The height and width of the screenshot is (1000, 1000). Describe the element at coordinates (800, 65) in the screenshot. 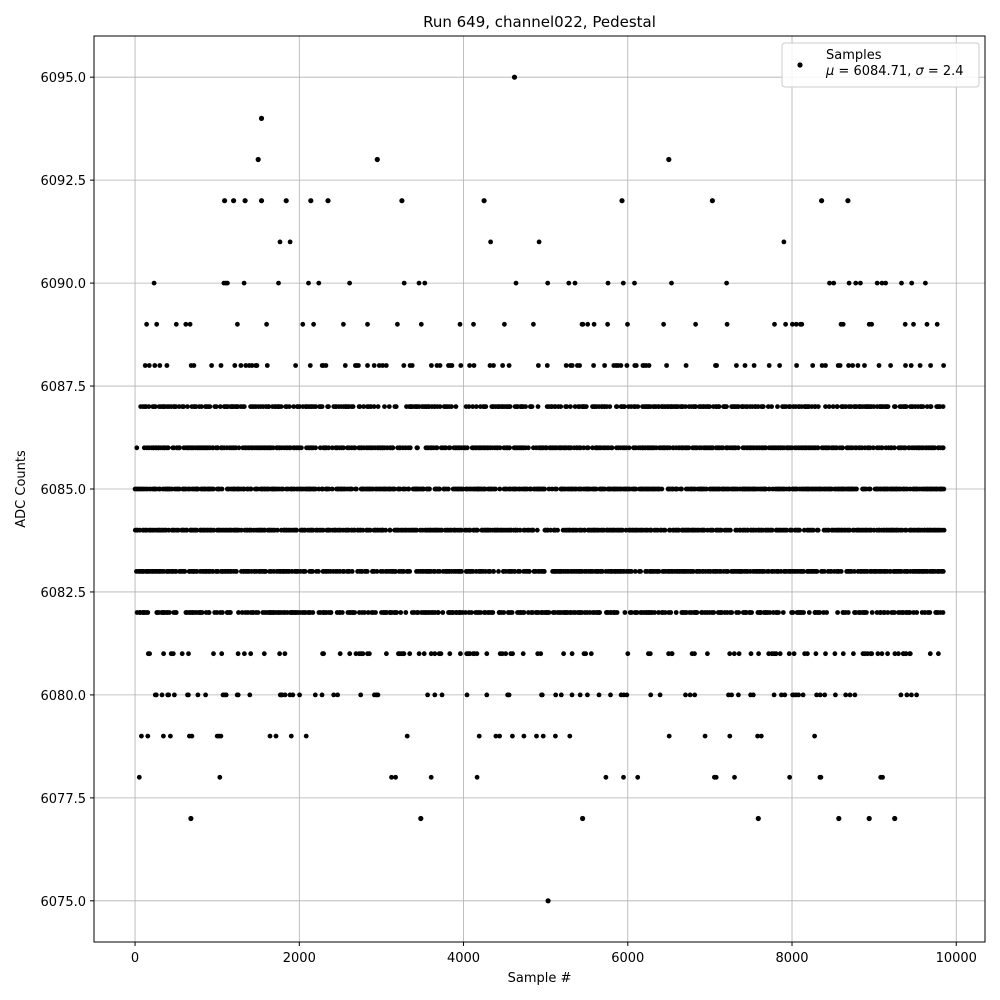

I see `legend-marker` at that location.